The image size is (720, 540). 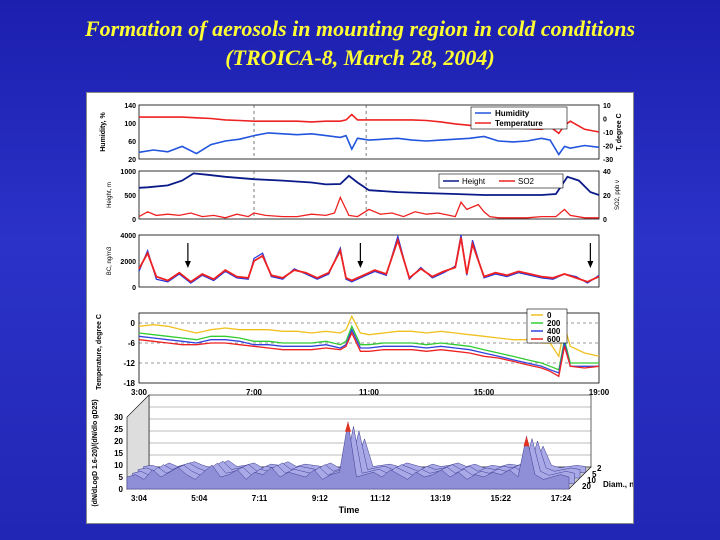 I want to click on temperature-tick-label: -20, so click(x=608, y=147).